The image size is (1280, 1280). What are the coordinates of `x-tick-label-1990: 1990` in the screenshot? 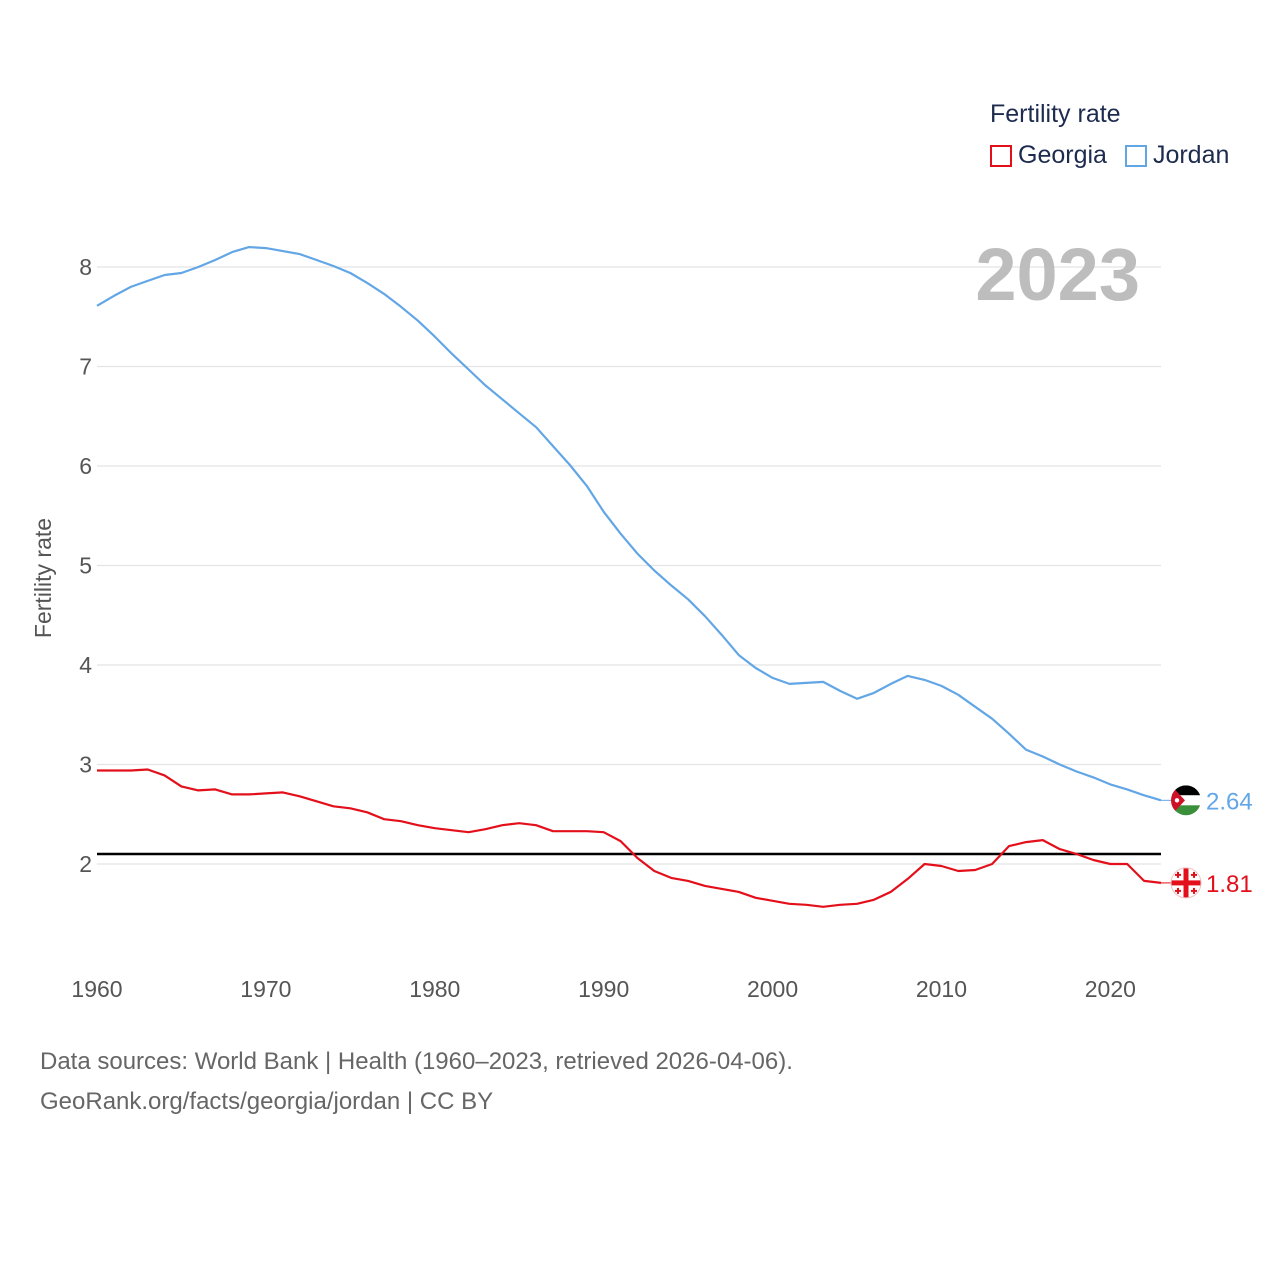 It's located at (603, 989).